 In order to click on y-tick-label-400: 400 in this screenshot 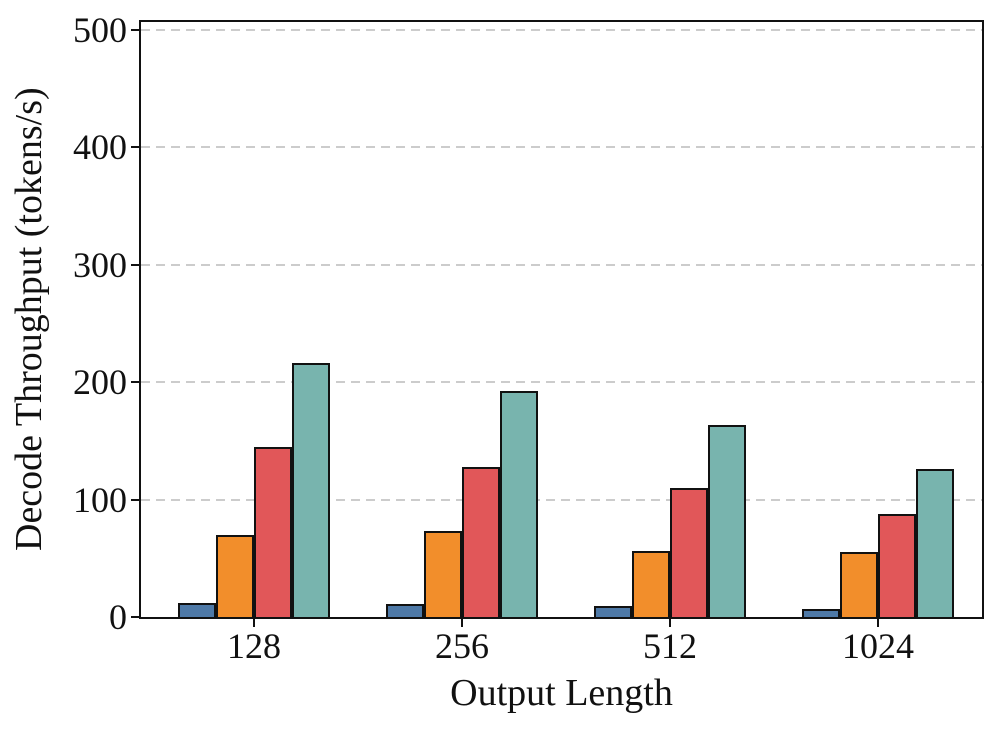, I will do `click(100, 147)`.